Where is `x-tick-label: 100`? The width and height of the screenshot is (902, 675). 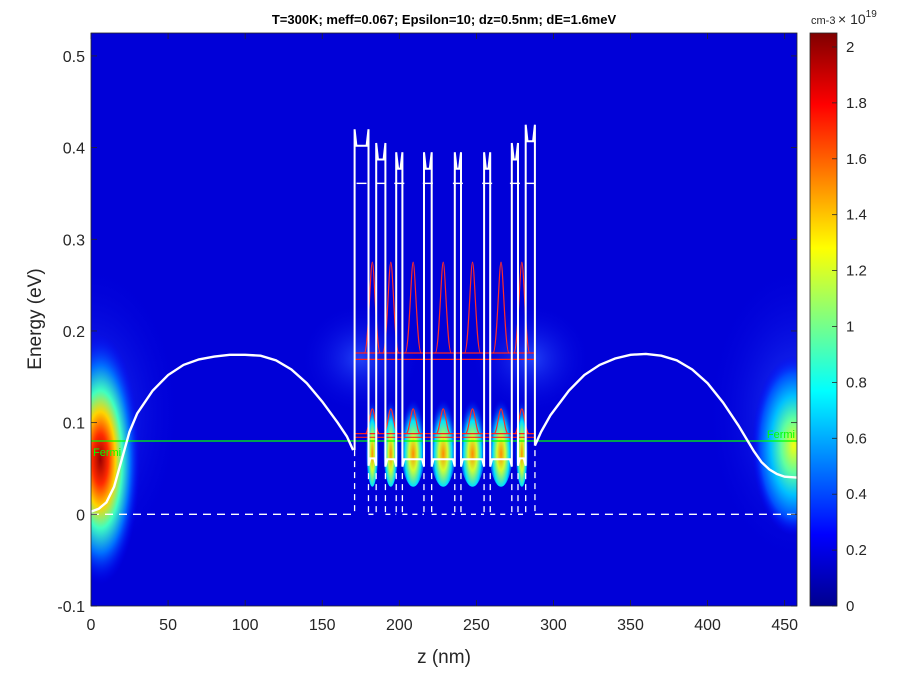
x-tick-label: 100 is located at coordinates (245, 625).